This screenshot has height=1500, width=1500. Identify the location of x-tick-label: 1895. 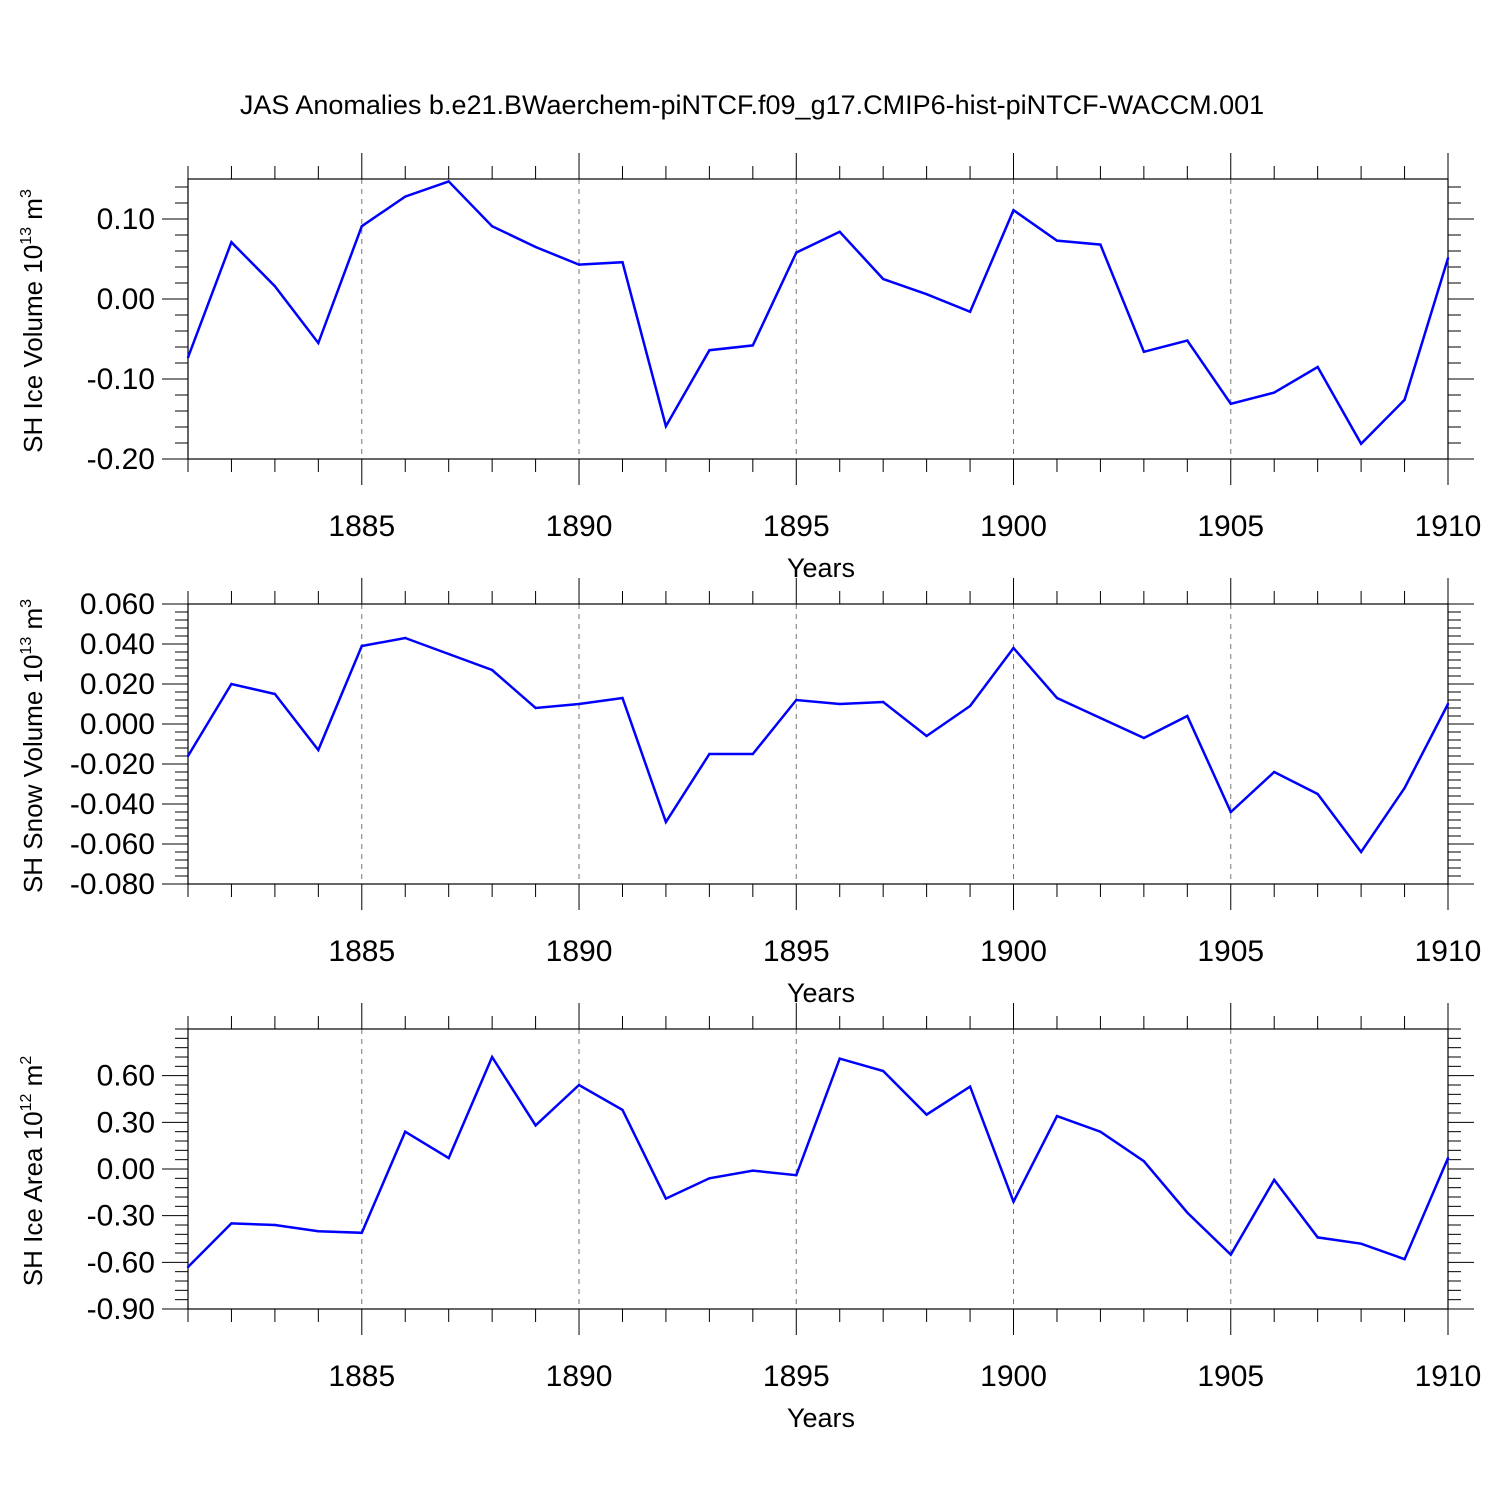
(796, 951).